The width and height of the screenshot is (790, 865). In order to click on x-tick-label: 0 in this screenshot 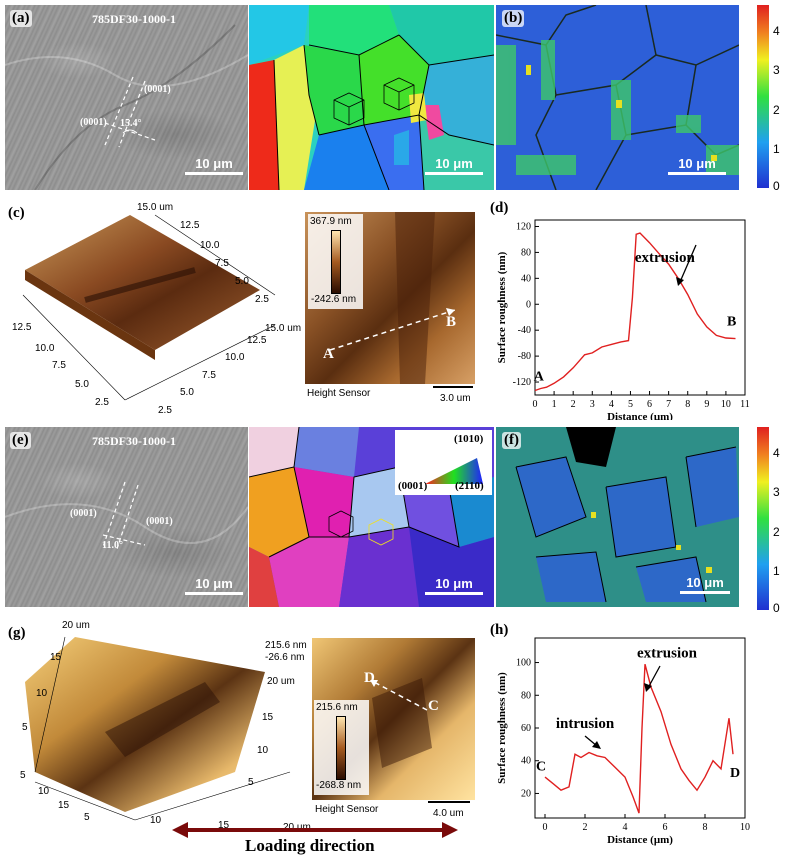, I will do `click(535, 404)`.